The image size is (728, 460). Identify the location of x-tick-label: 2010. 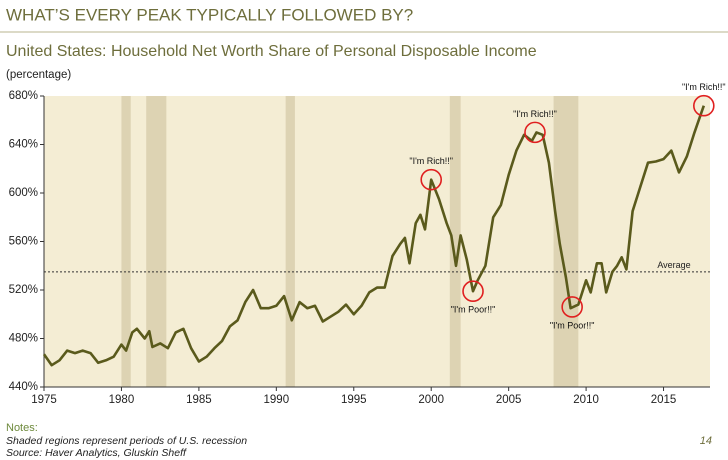
(586, 400).